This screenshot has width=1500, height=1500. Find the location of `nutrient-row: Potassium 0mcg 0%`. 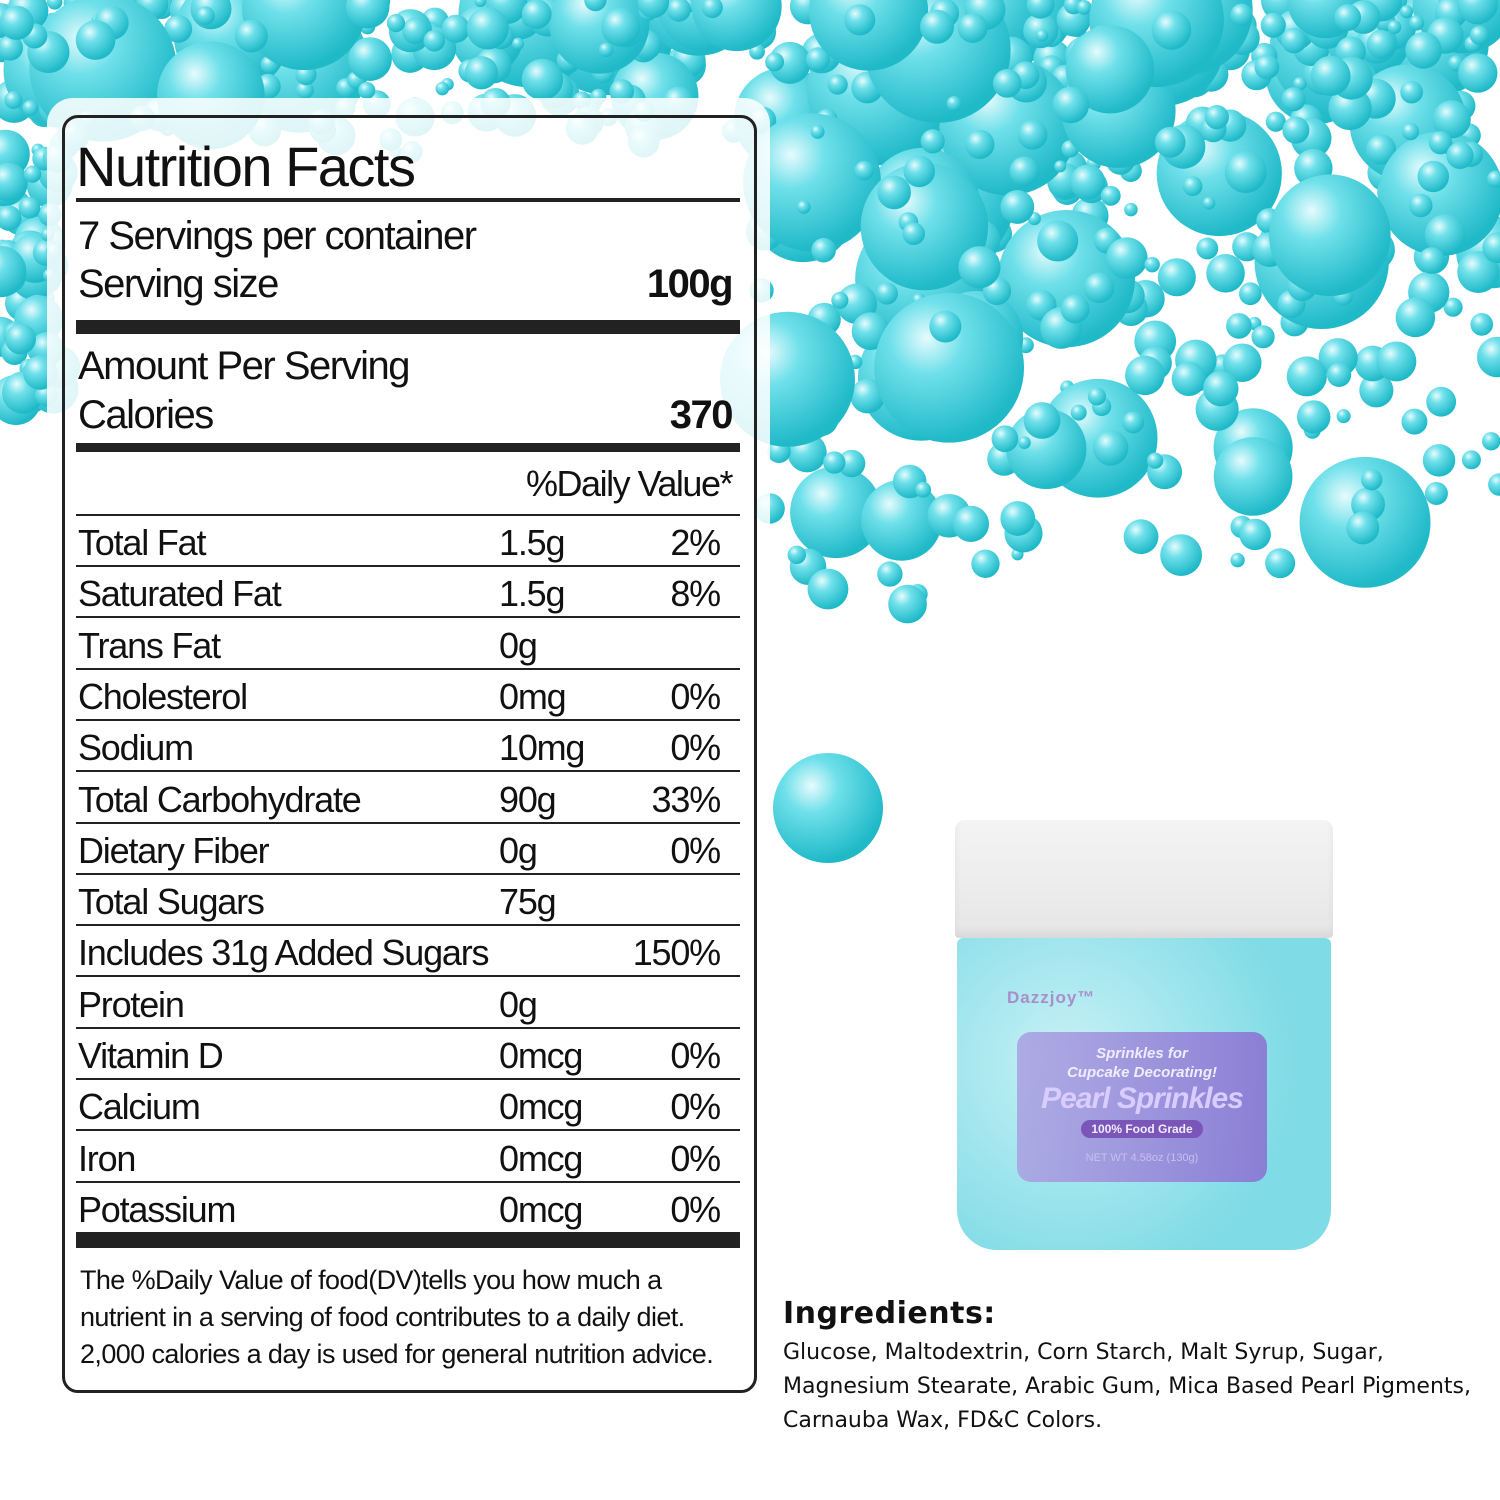

nutrient-row: Potassium 0mcg 0% is located at coordinates (408, 1208).